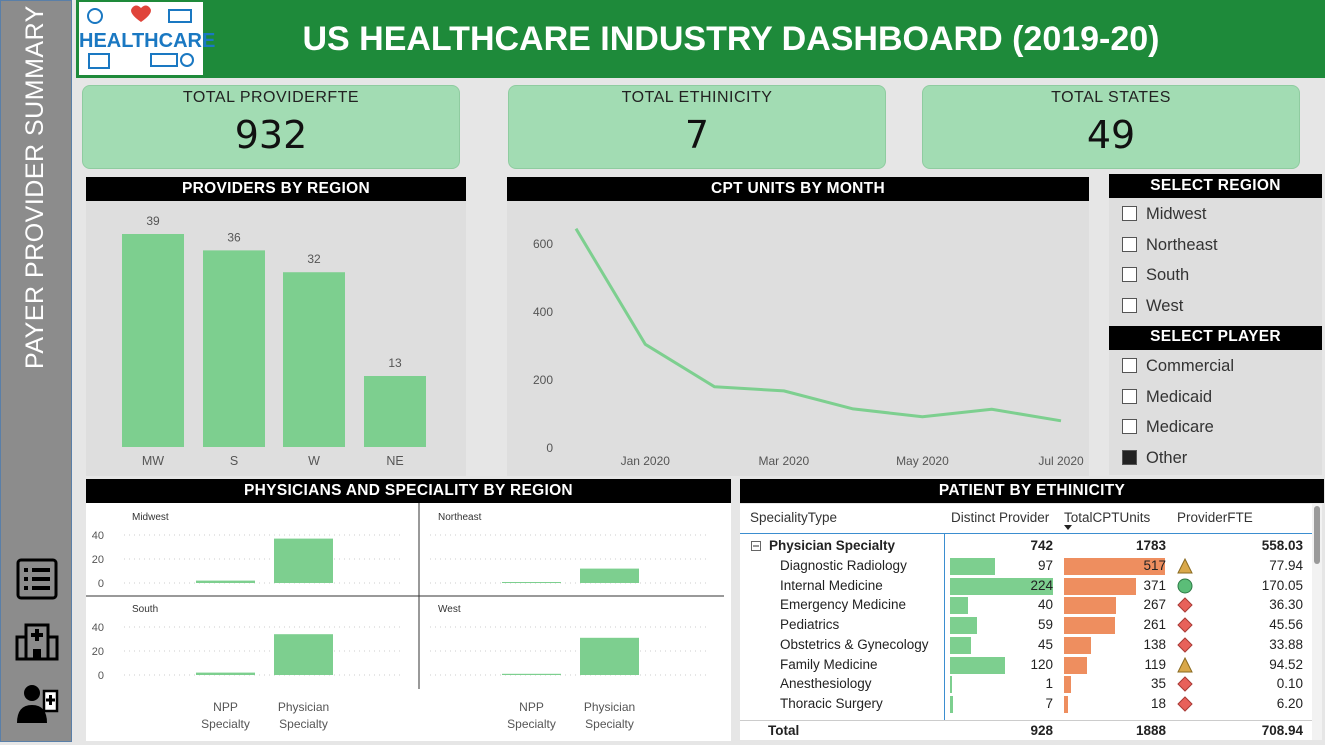 This screenshot has width=1325, height=745. What do you see at coordinates (1289, 684) in the screenshot?
I see `provider-fte: 0.10` at bounding box center [1289, 684].